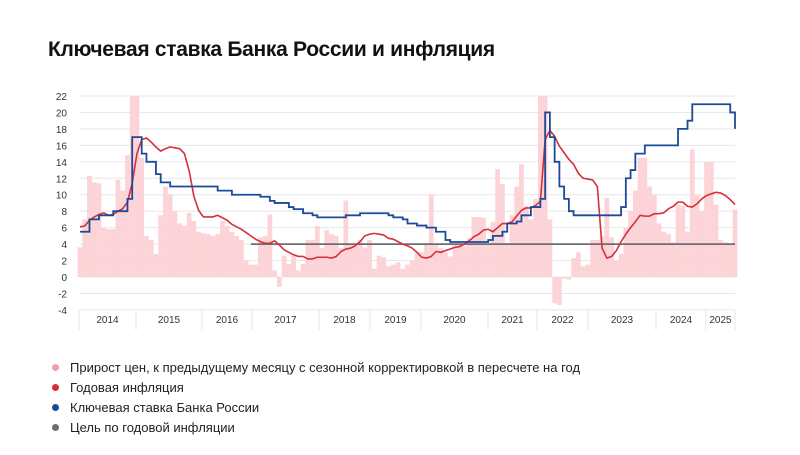 This screenshot has width=800, height=455. Describe the element at coordinates (344, 320) in the screenshot. I see `x-tick-label: 2018` at that location.